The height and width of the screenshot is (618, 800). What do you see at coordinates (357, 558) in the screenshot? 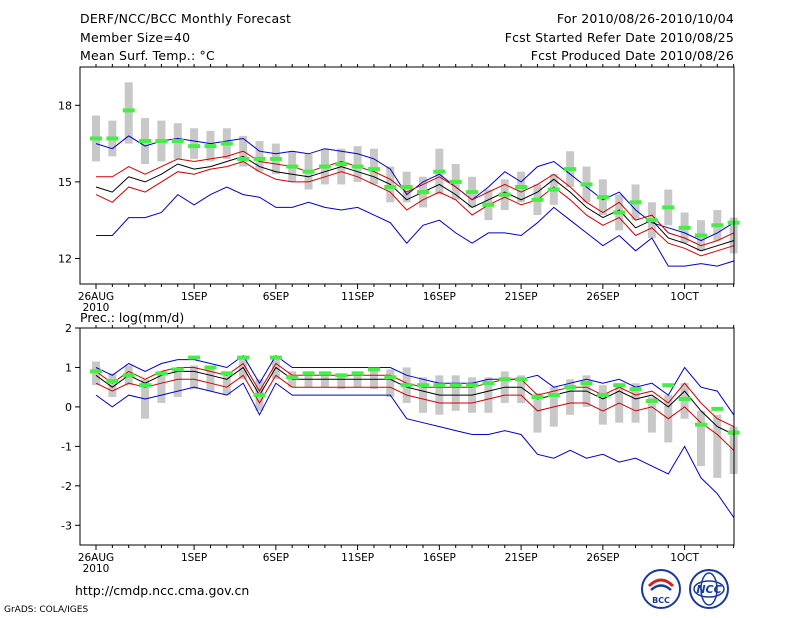
I see `precip-xtick-label: 11SEP` at bounding box center [357, 558].